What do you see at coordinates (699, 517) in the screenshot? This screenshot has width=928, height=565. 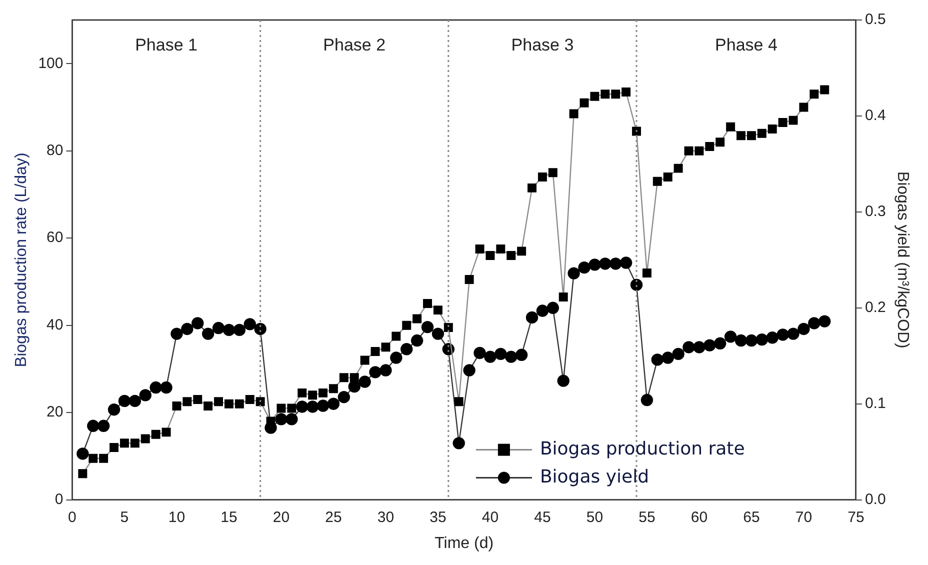 I see `x-tick-label: 60` at bounding box center [699, 517].